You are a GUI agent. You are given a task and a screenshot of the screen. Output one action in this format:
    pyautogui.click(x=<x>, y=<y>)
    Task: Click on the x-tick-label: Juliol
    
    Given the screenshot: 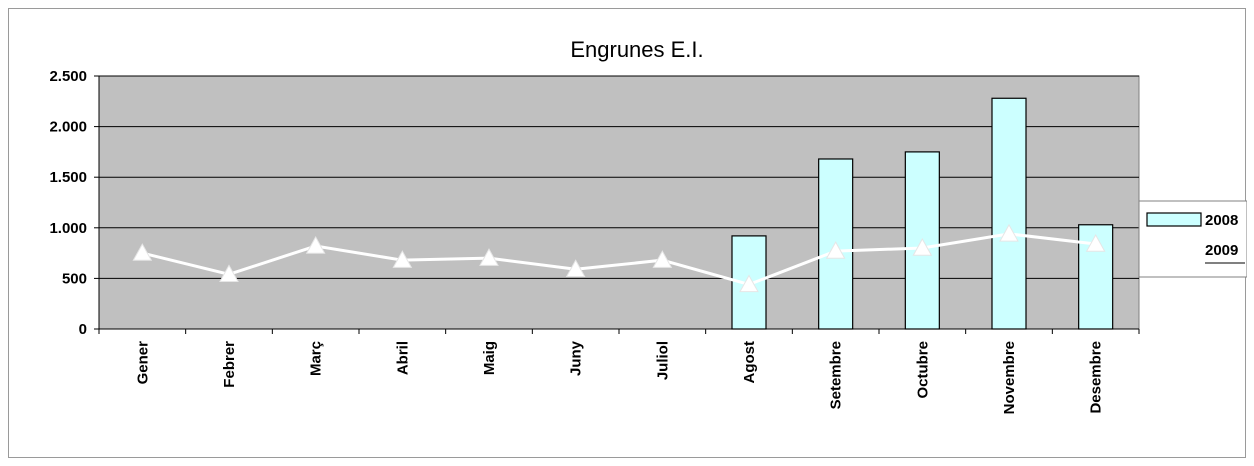 What is the action you would take?
    pyautogui.click(x=662, y=360)
    